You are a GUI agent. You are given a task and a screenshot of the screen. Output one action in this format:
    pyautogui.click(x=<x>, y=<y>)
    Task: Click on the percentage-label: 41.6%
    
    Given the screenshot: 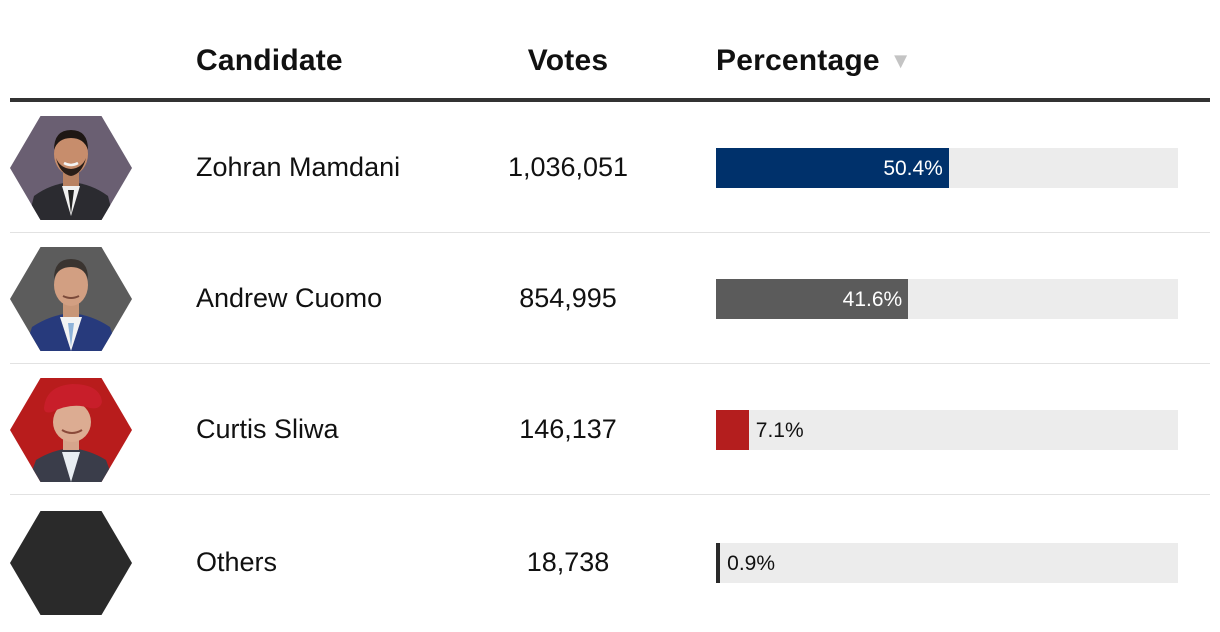 What is the action you would take?
    pyautogui.click(x=872, y=299)
    